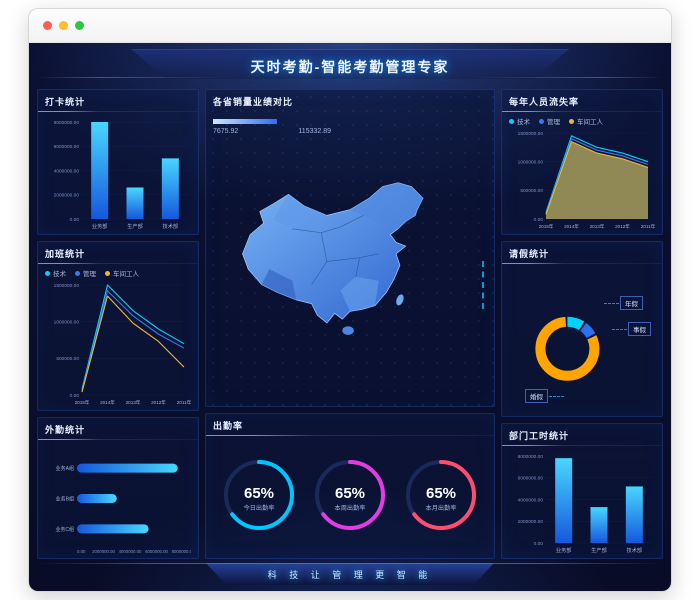 The image size is (700, 600). I want to click on svg-text: 500000.00, so click(531, 191).